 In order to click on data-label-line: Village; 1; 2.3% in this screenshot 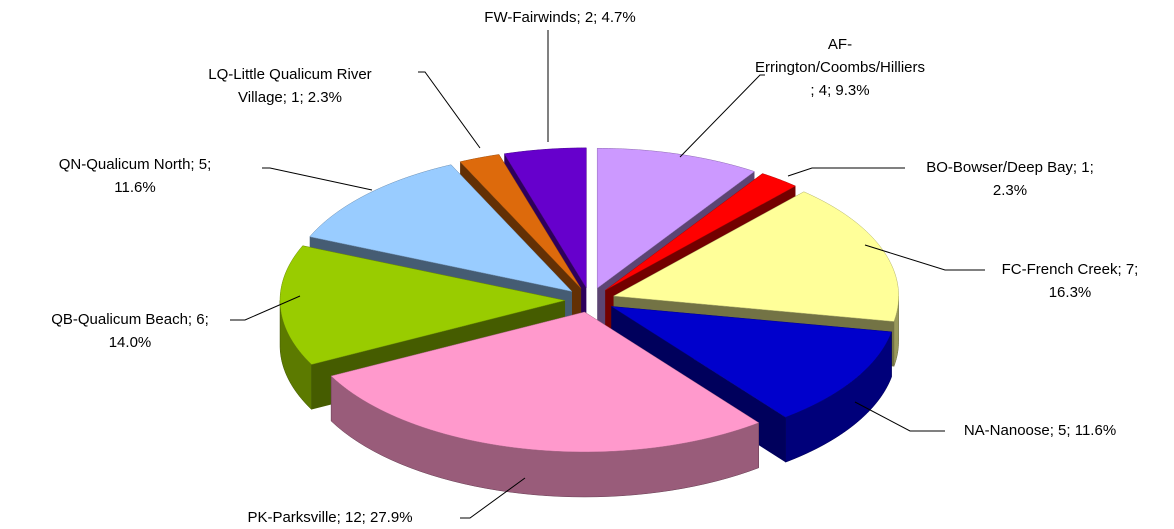, I will do `click(290, 97)`.